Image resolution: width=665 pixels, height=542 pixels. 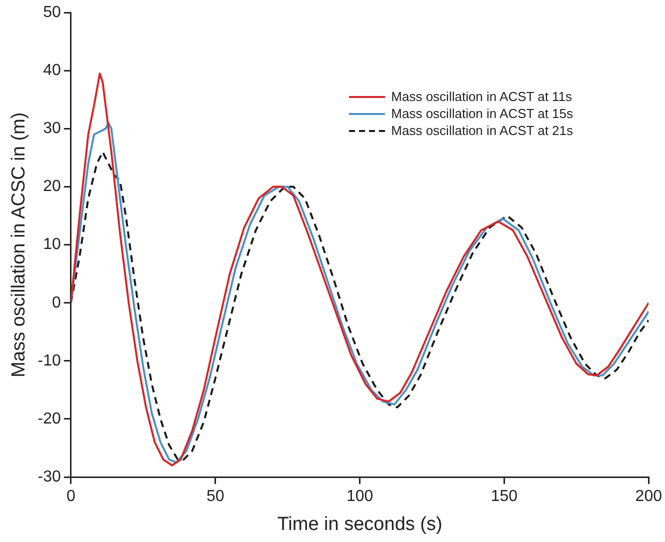 I want to click on y-tick-label: 30, so click(x=52, y=129).